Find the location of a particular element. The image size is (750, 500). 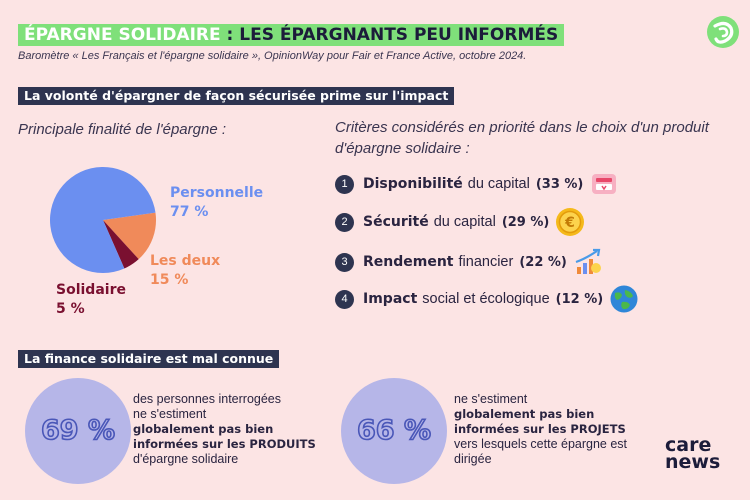

criterion-row: 1 Disponibilité du capital (33 %) is located at coordinates (477, 184).